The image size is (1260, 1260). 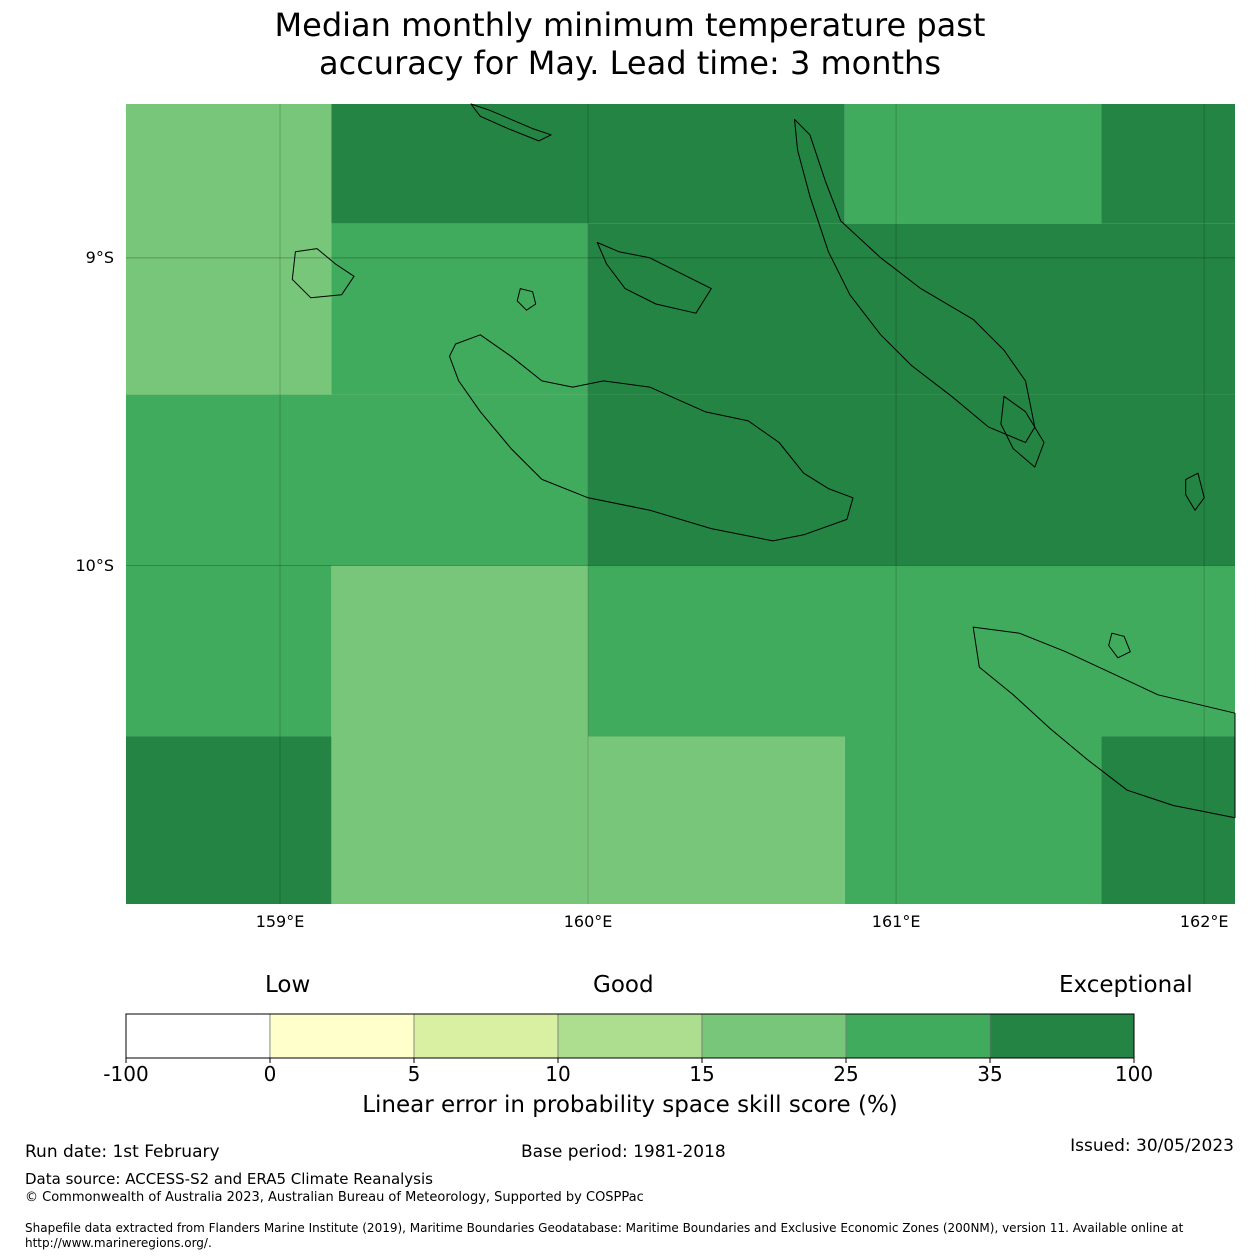 I want to click on longitude-tick-label: 160°E, so click(x=588, y=921).